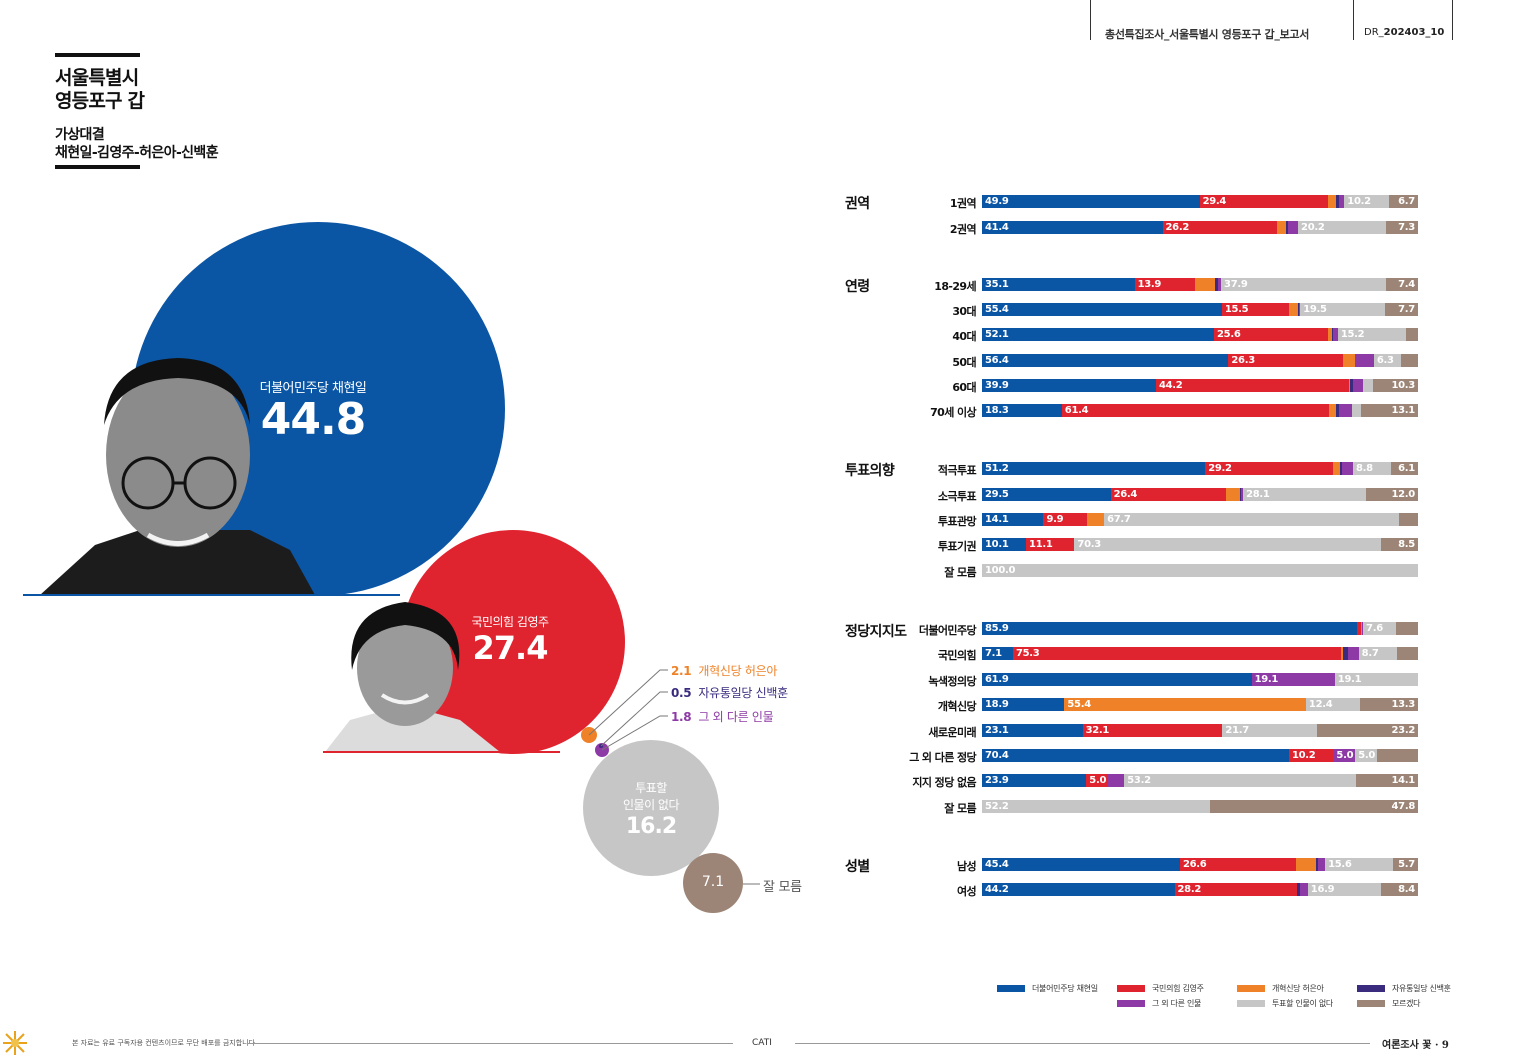  I want to click on bar-segment-dunno: 7.4, so click(1401, 284).